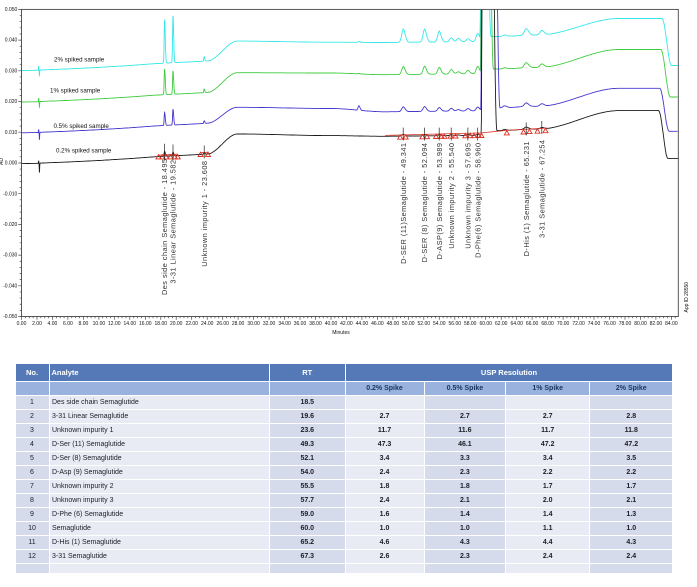 This screenshot has height=587, width=697. Describe the element at coordinates (424, 203) in the screenshot. I see `svg-text: D-SER (8) Semaglutide - 52.094` at that location.